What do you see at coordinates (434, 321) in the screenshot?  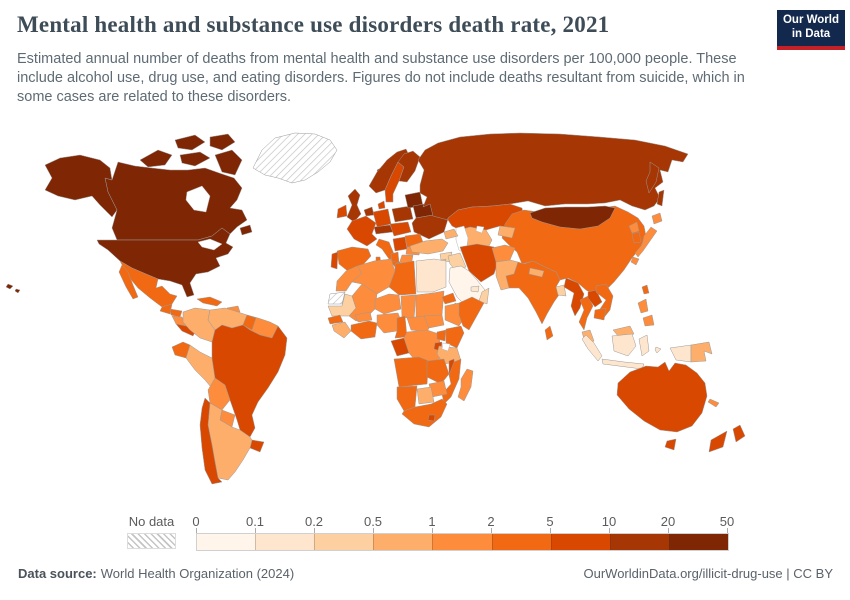 I see `country-south-sudan` at bounding box center [434, 321].